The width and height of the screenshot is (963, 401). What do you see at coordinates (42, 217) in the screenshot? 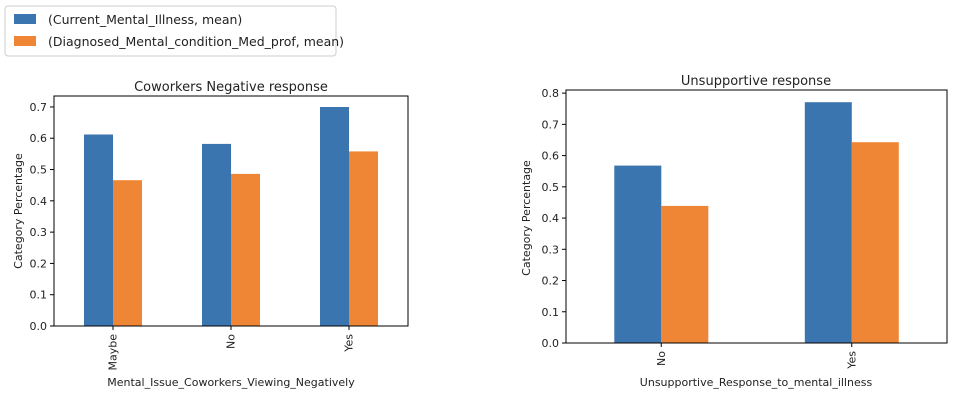
I see `y-ticks: 0.0 0.1 0.2 0.3 0.4 0.5 0.6 0.7` at bounding box center [42, 217].